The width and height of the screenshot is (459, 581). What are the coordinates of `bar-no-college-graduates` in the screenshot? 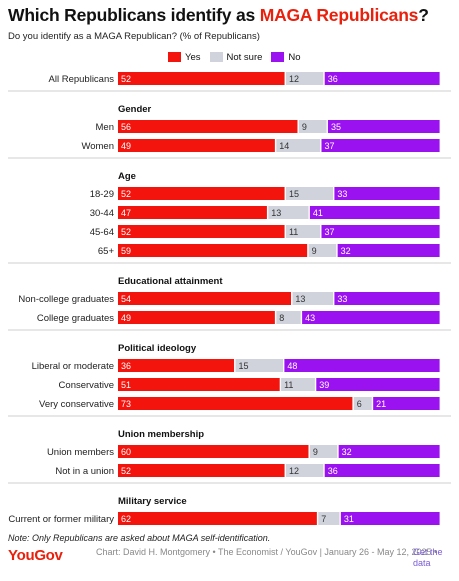 It's located at (371, 317).